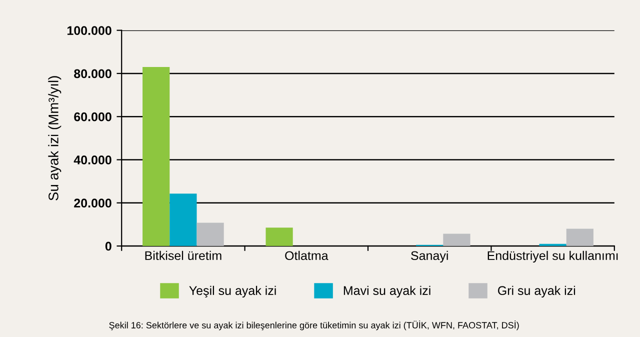  I want to click on legend-label: Yeşil su ayak izi, so click(232, 292).